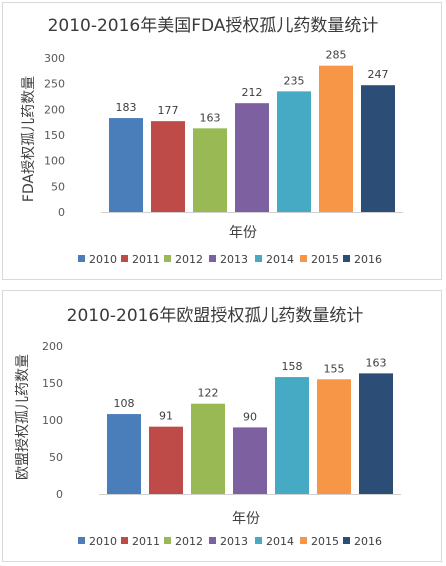 This screenshot has height=566, width=446. Describe the element at coordinates (126, 107) in the screenshot. I see `data-label: 183` at that location.